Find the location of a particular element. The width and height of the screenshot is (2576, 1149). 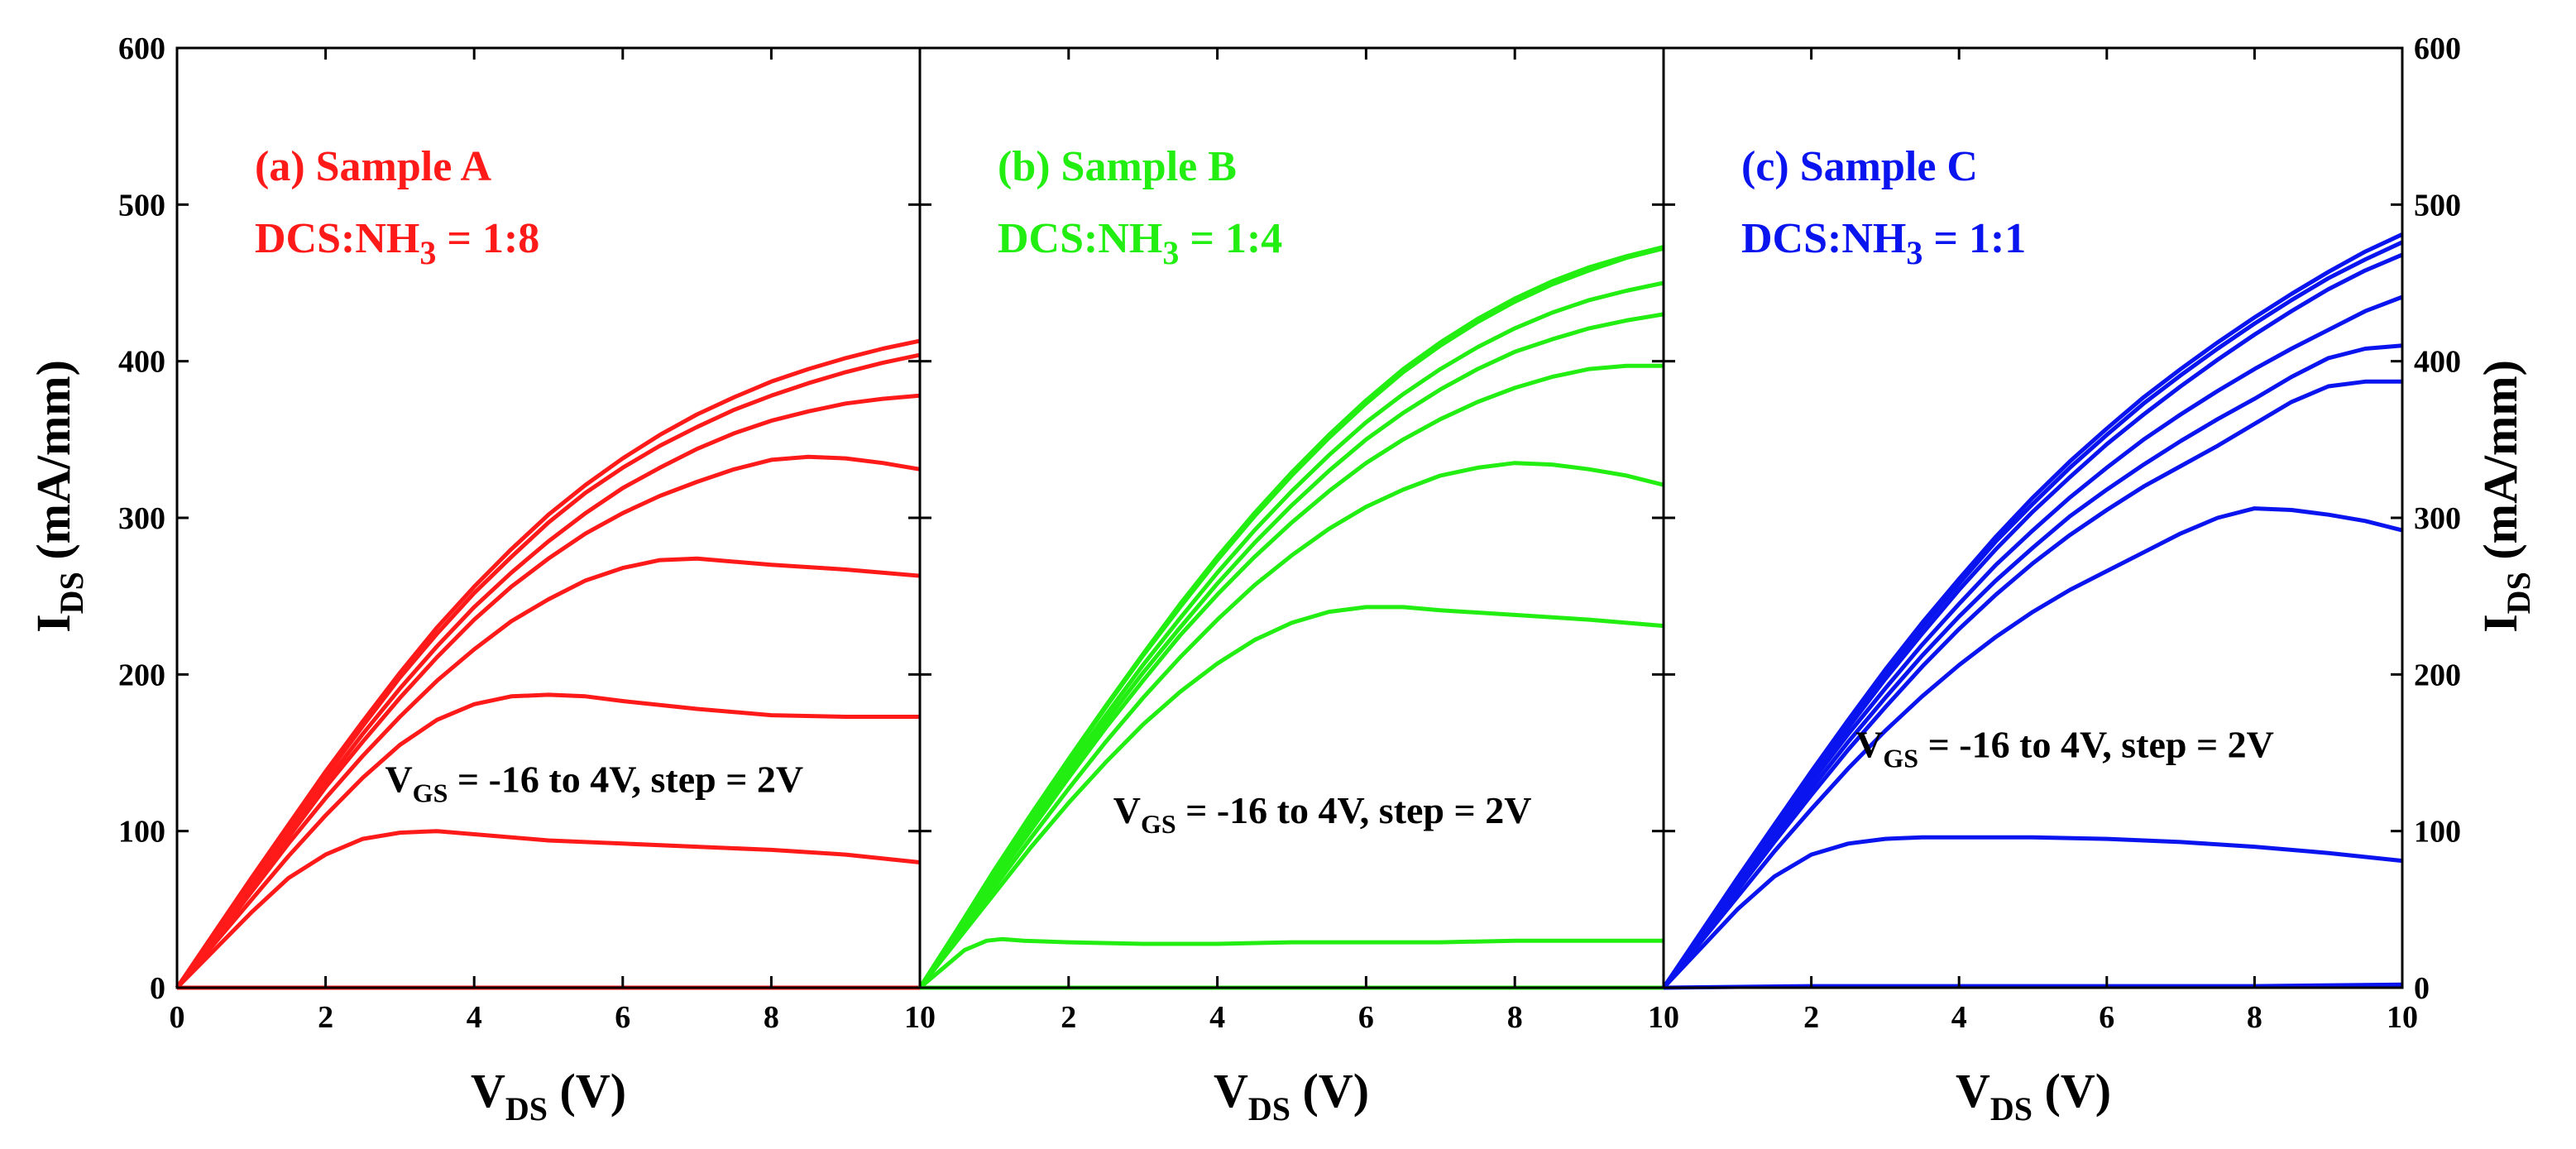

y-tick-label-left: 100 is located at coordinates (142, 832).